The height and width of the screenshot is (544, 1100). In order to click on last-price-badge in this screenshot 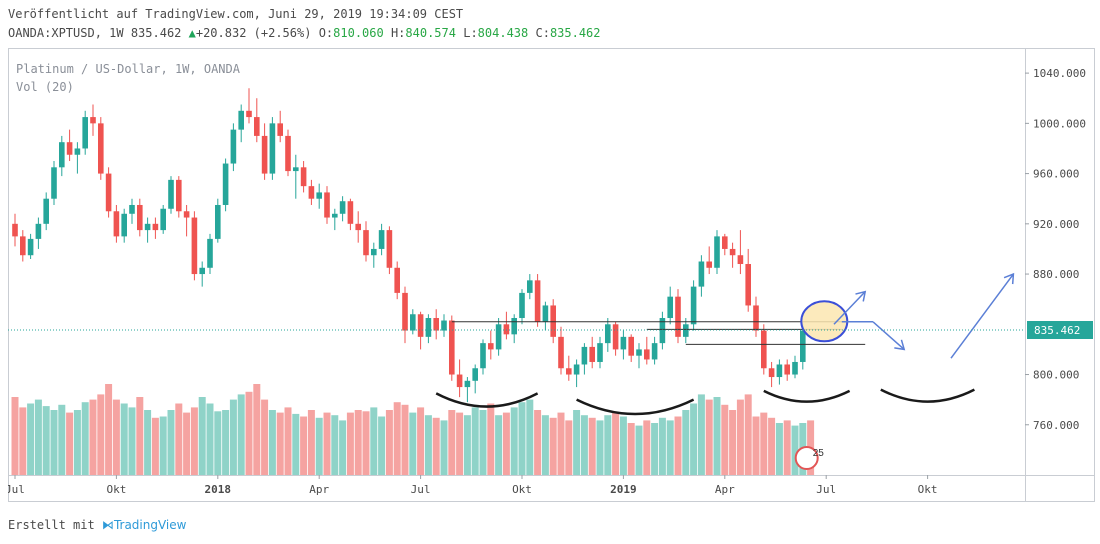, I will do `click(1060, 329)`.